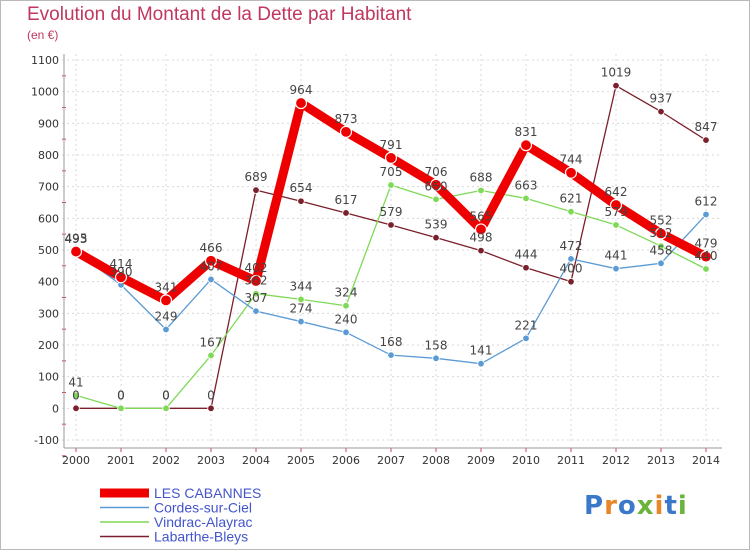 The width and height of the screenshot is (750, 550). I want to click on data-label: 495, so click(76, 239).